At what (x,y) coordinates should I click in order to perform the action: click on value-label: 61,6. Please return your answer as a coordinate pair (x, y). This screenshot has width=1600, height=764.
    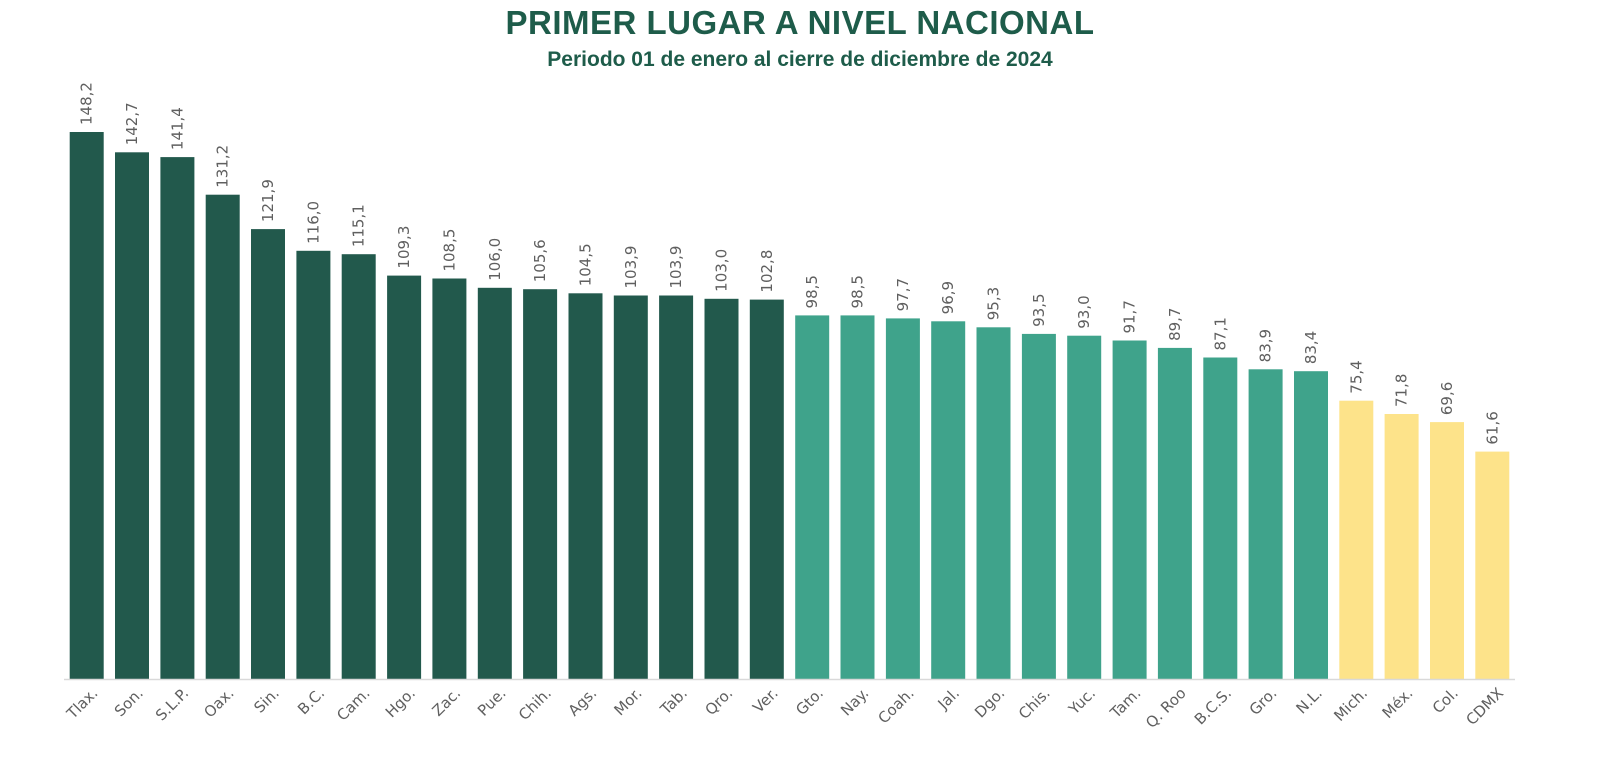
    Looking at the image, I should click on (1492, 427).